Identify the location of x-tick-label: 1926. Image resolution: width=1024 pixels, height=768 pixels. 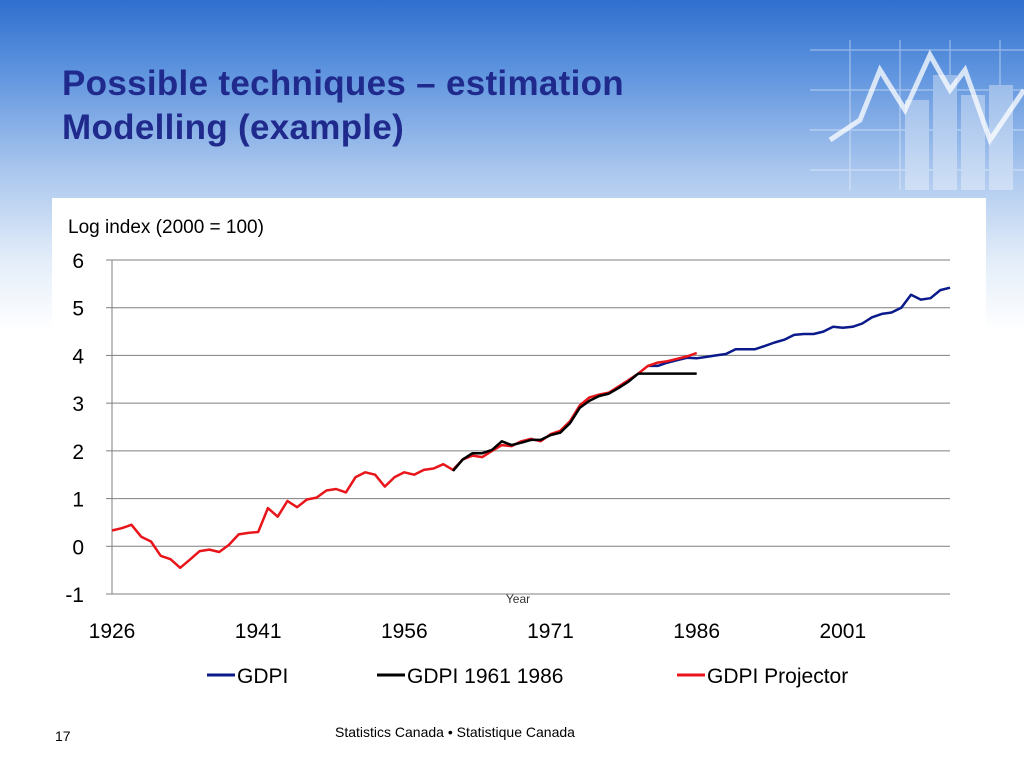
(112, 631).